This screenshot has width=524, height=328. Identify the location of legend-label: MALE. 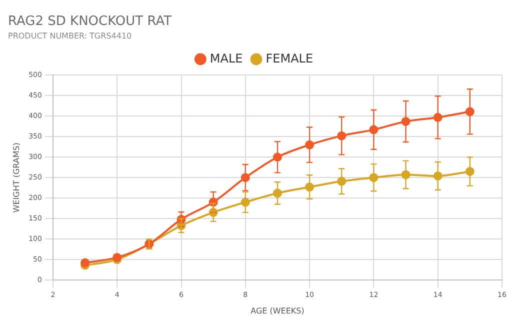
(226, 58).